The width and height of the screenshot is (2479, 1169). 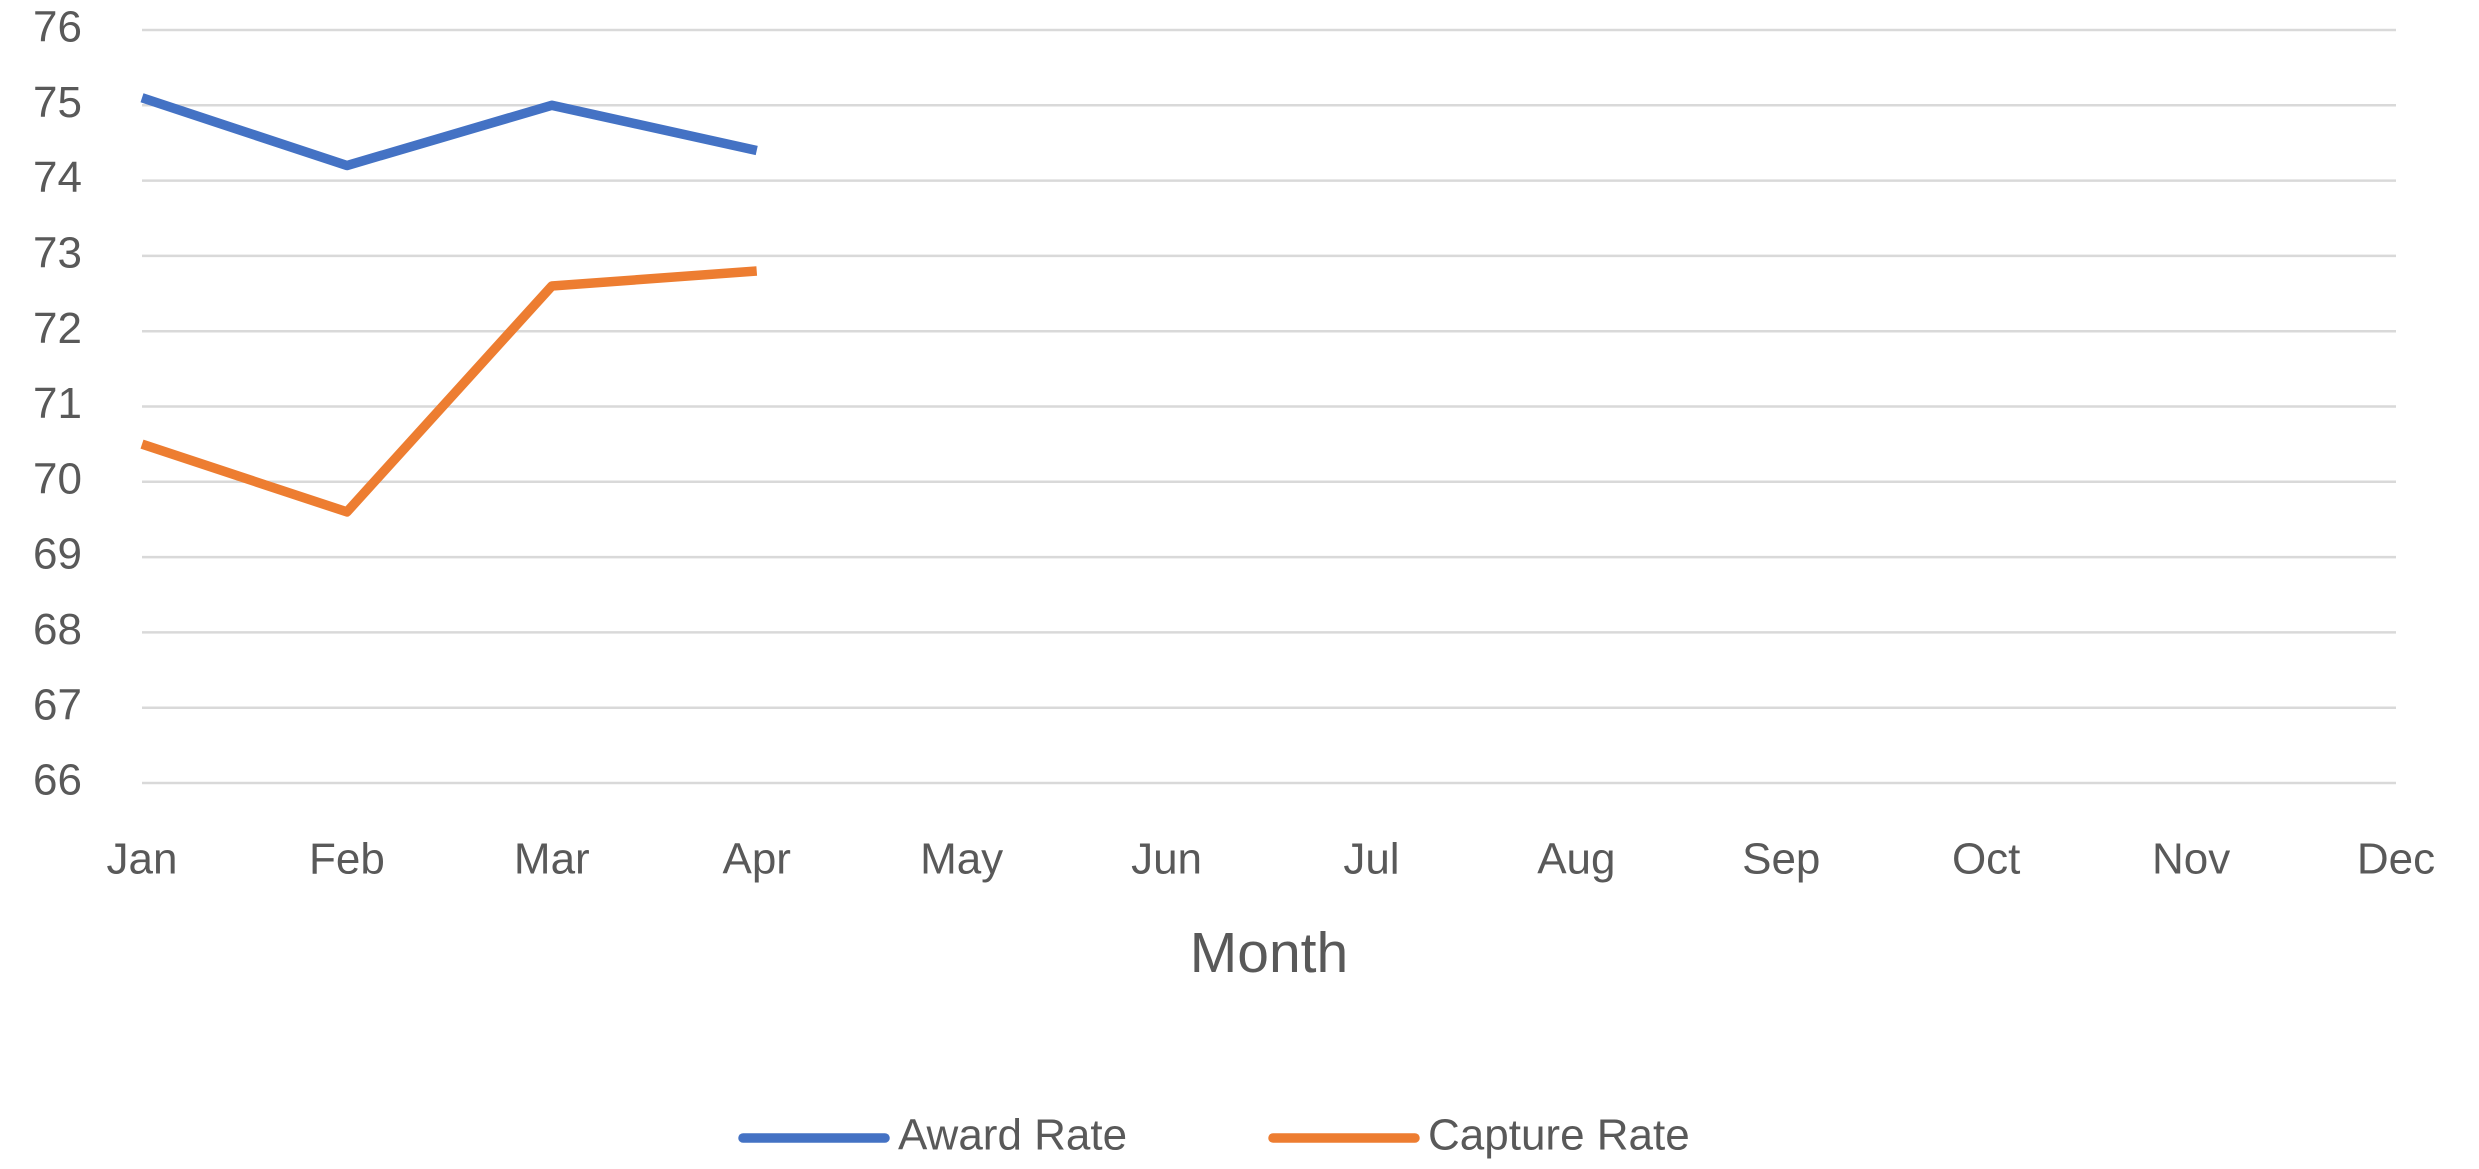 What do you see at coordinates (1559, 1135) in the screenshot?
I see `legend-label: Capture Rate` at bounding box center [1559, 1135].